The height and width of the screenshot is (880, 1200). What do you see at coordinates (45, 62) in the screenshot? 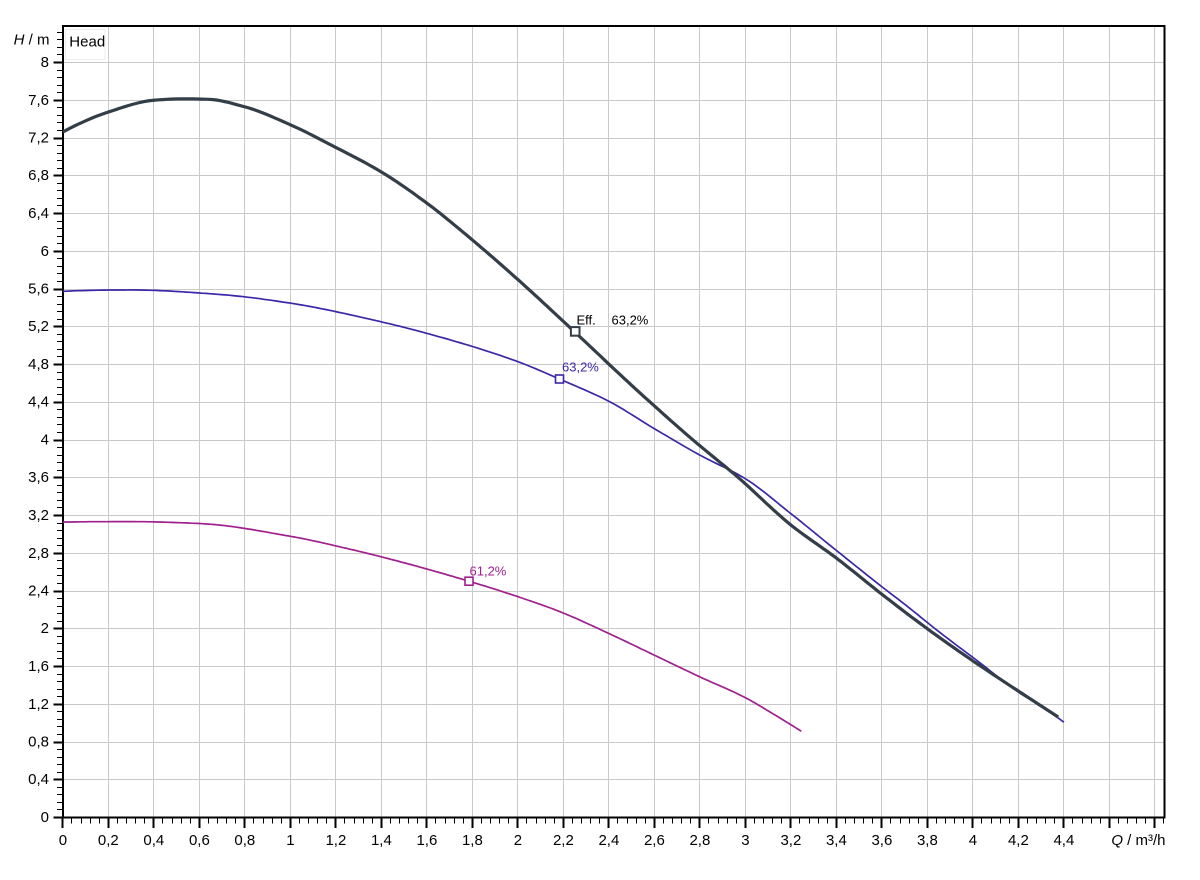
I see `svg-text: 8` at bounding box center [45, 62].